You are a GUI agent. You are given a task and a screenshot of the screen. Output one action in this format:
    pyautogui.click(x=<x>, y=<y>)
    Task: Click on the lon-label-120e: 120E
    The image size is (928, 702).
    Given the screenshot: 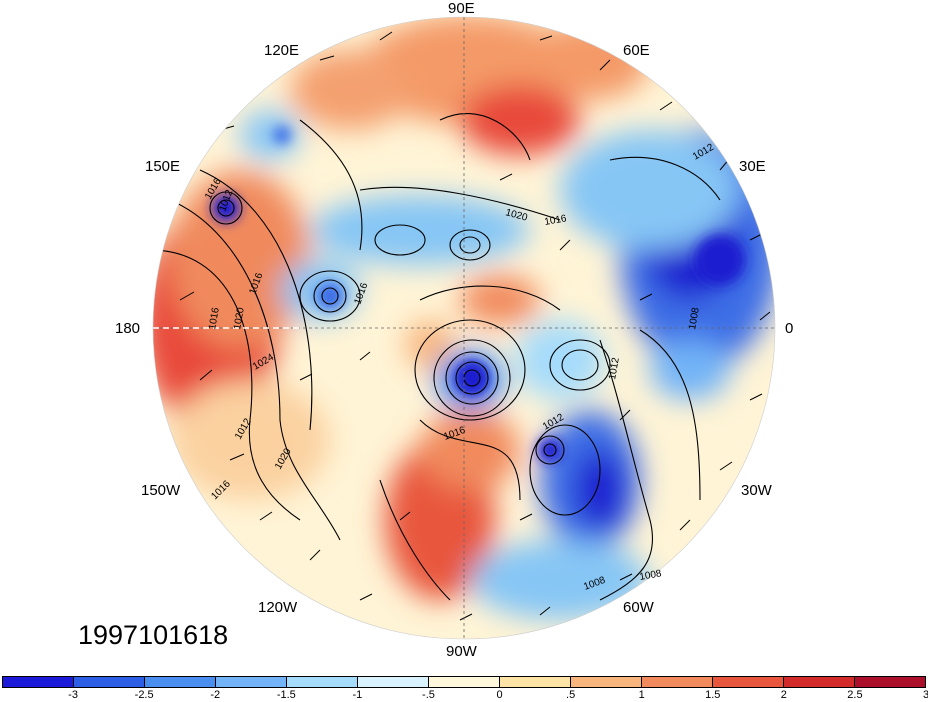 What is the action you would take?
    pyautogui.click(x=282, y=50)
    